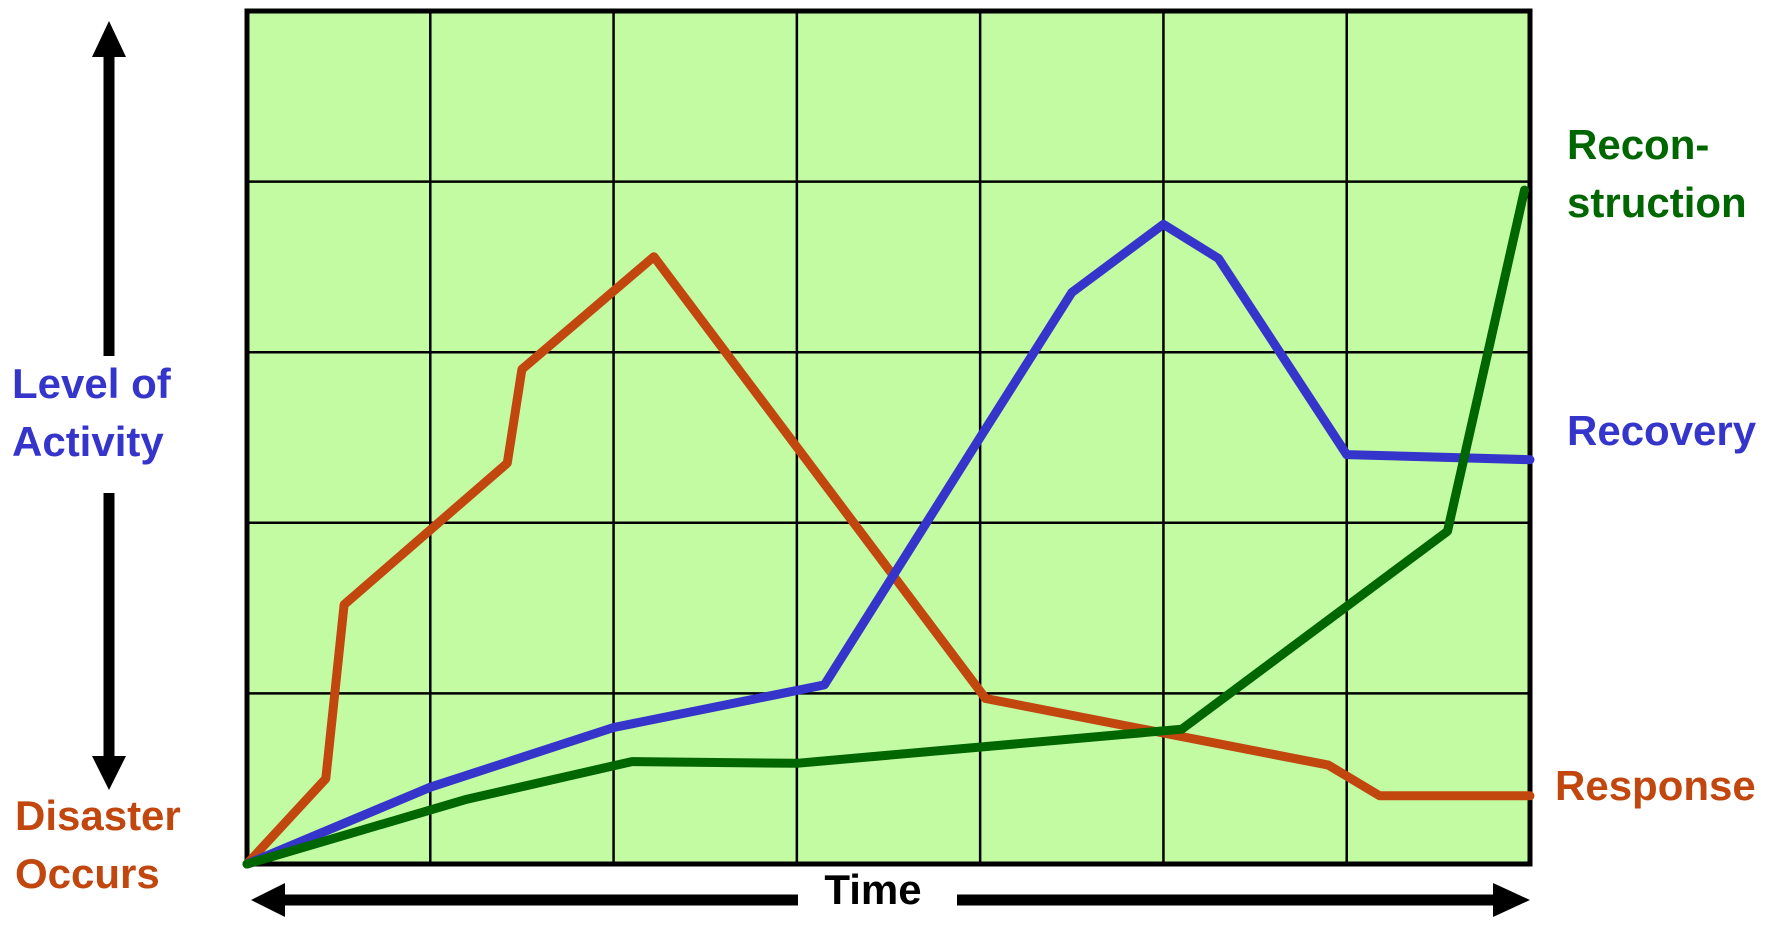 This screenshot has width=1785, height=935. Describe the element at coordinates (872, 889) in the screenshot. I see `x-axis-label: Time` at that location.